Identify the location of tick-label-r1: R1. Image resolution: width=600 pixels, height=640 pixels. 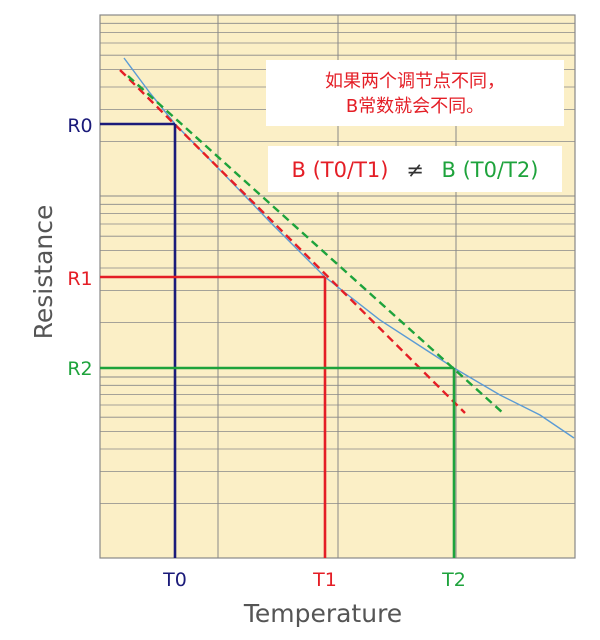
(79, 279).